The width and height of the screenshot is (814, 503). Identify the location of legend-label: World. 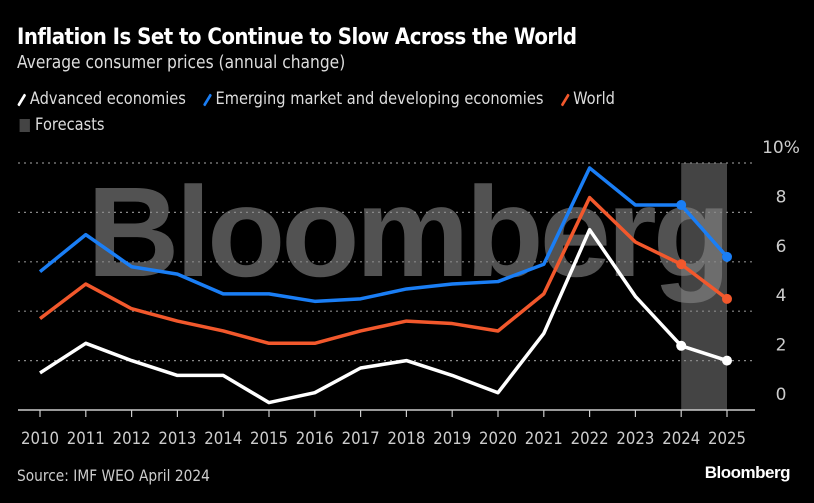
(594, 99).